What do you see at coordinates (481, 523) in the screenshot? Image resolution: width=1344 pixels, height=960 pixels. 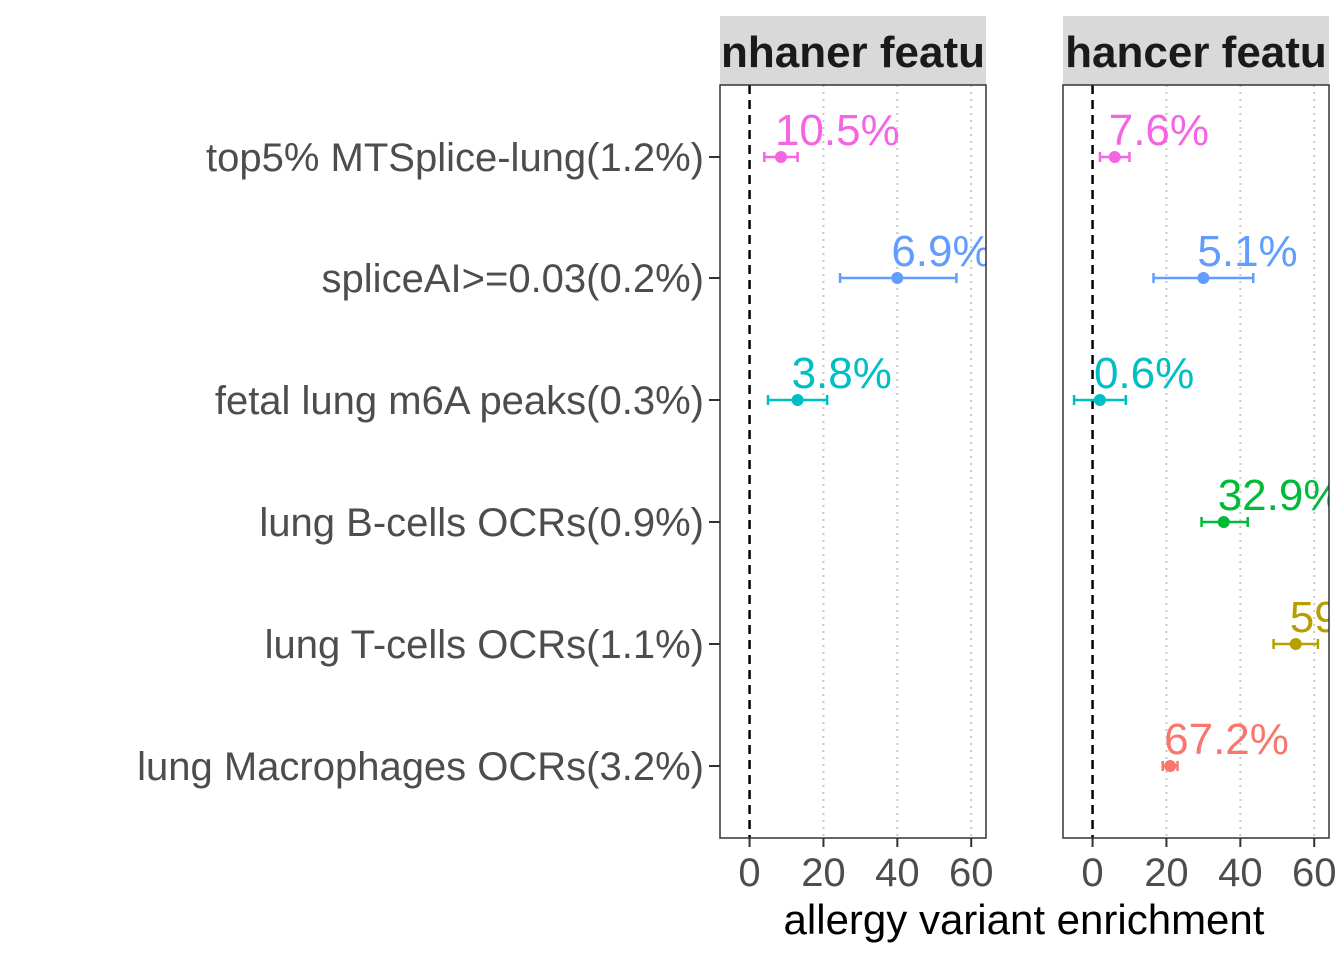 I see `y-tick-label: lung B-cells OCRs(0.9%)` at bounding box center [481, 523].